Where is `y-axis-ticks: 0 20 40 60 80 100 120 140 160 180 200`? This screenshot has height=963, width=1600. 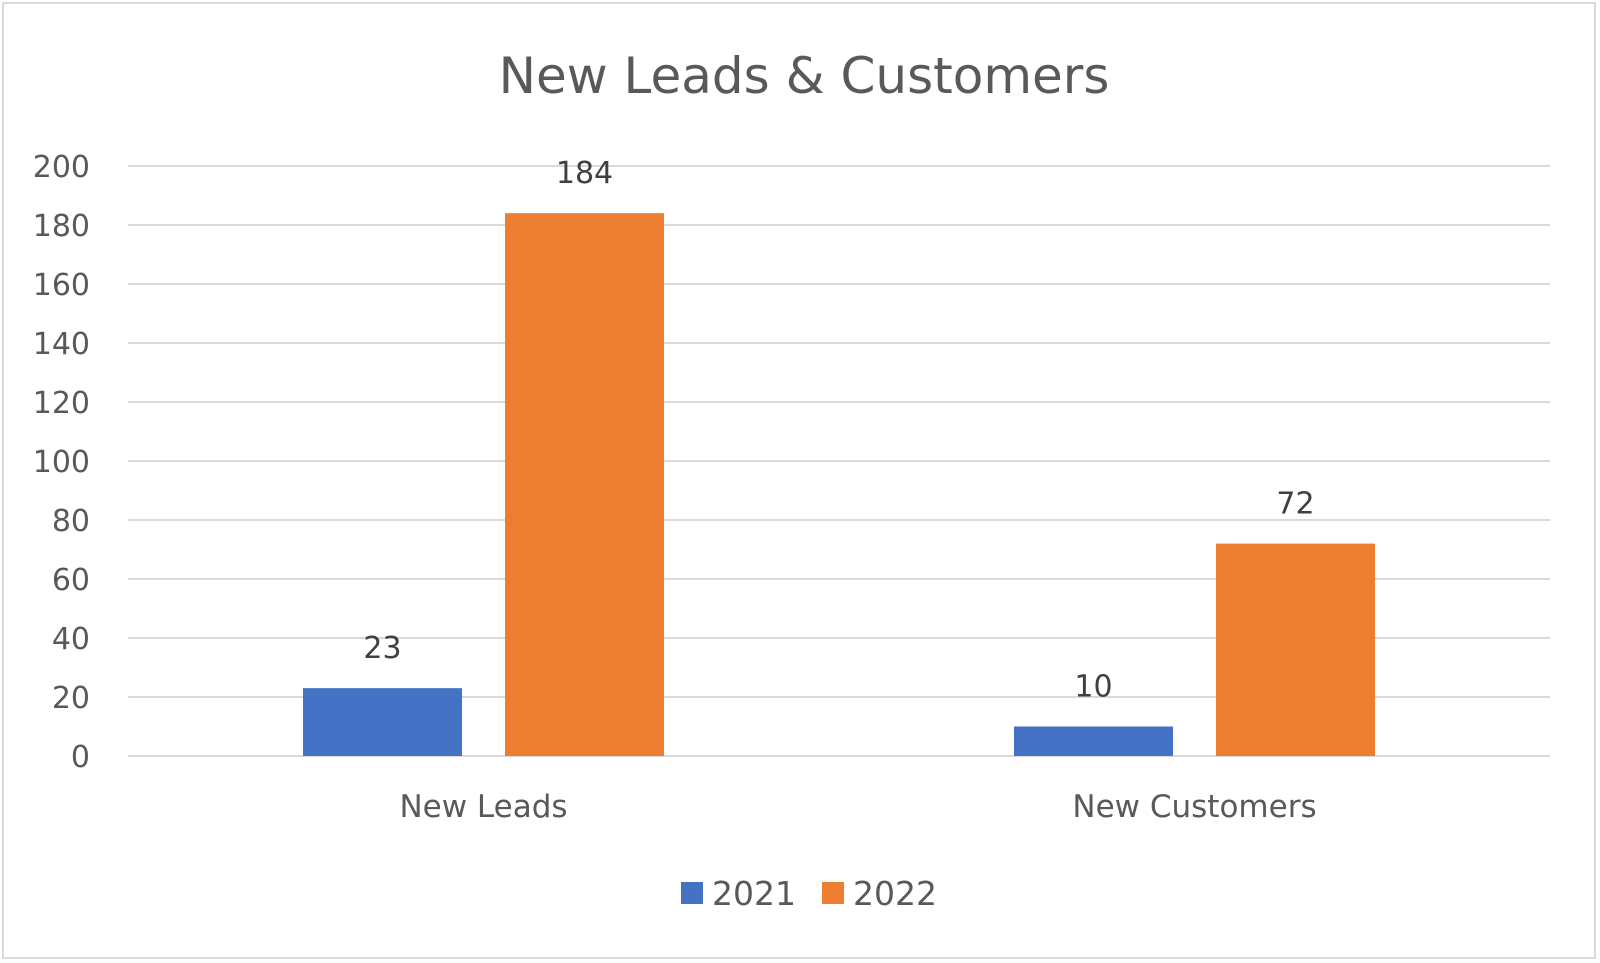
y-axis-ticks: 0 20 40 60 80 100 120 140 160 180 200 is located at coordinates (61, 462).